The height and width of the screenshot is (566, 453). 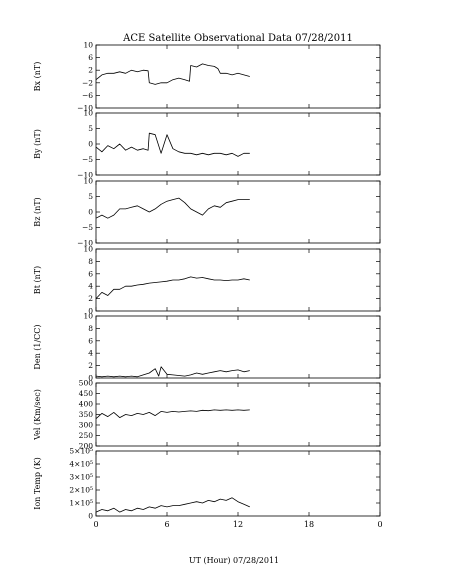 I want to click on y-axis-label: Bt (nT), so click(x=37, y=280).